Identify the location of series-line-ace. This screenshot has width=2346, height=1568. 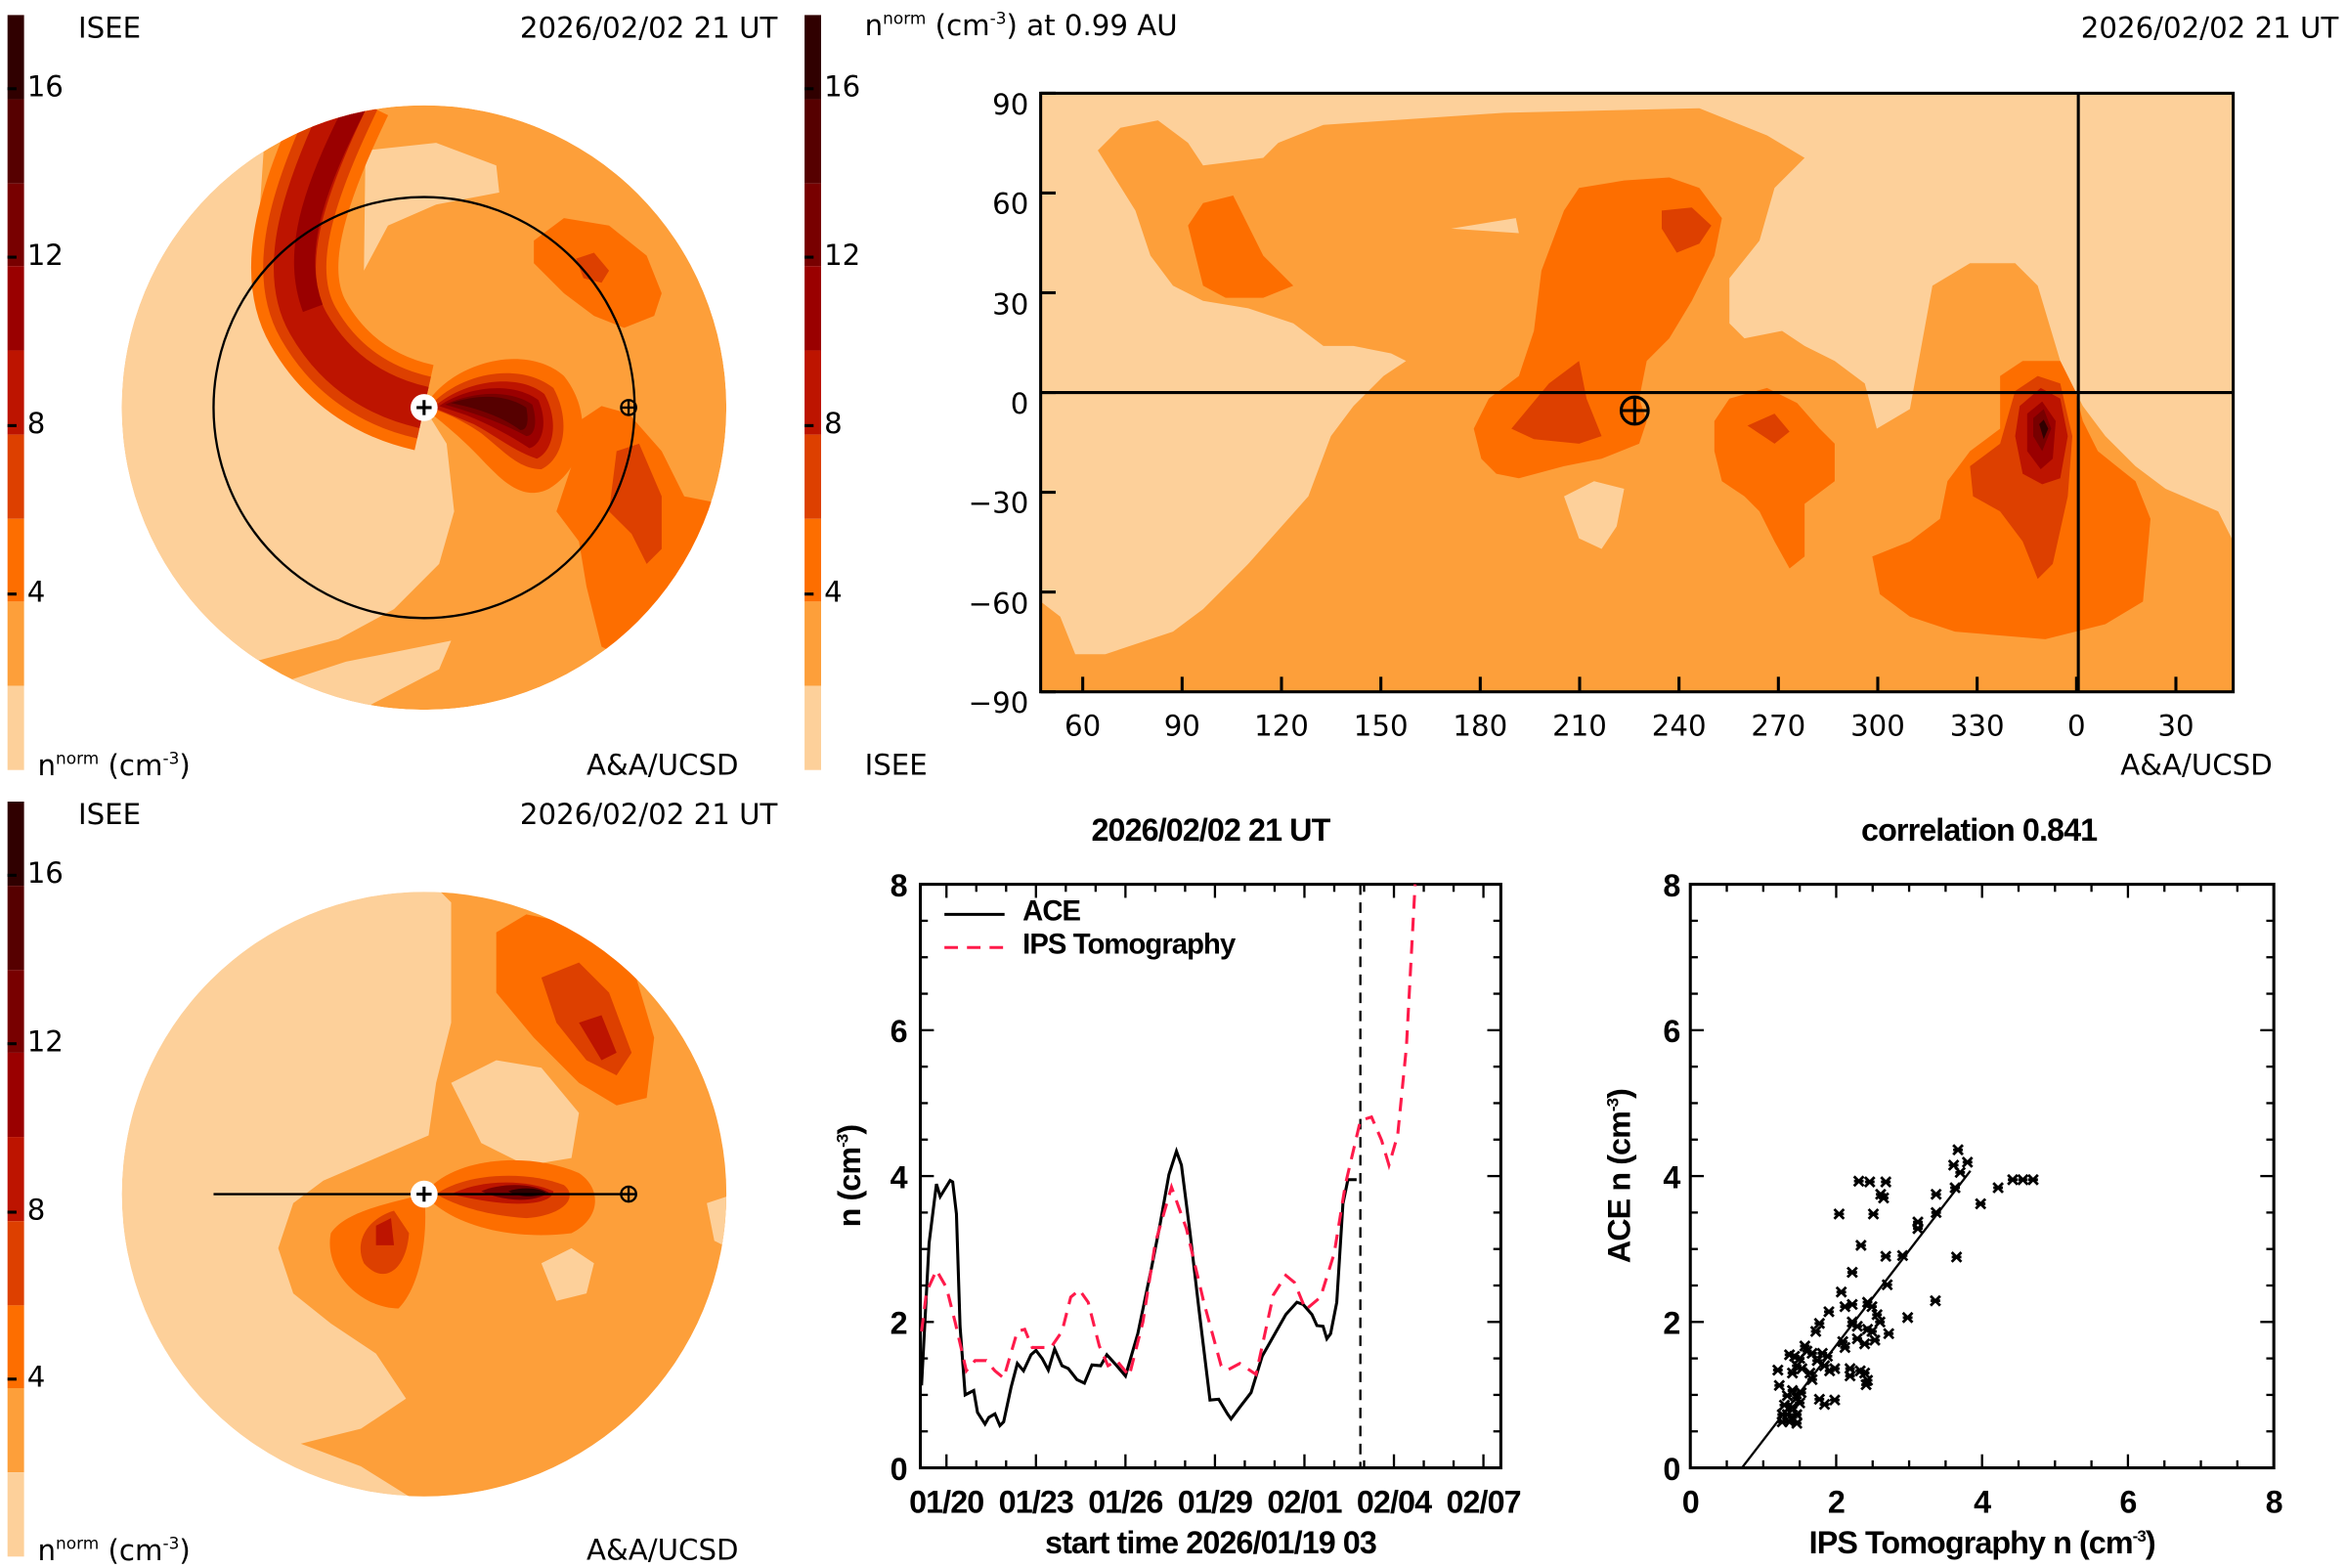
(1138, 1288).